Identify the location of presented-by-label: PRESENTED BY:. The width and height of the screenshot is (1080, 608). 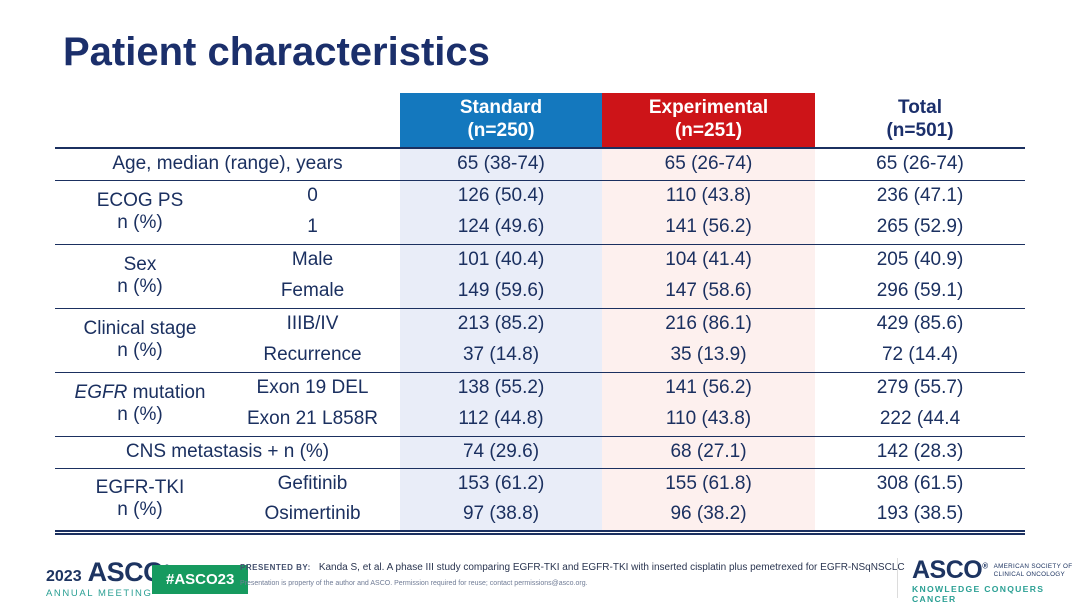
(275, 567).